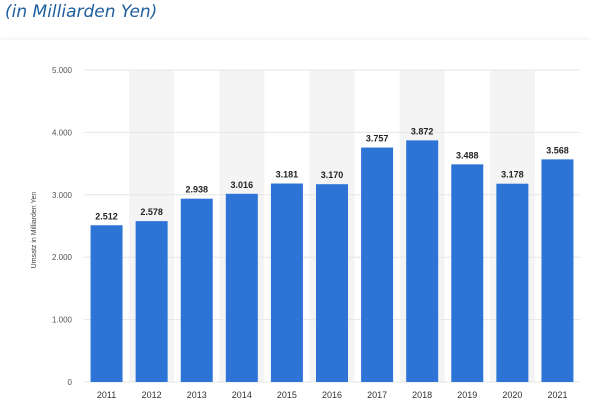  What do you see at coordinates (377, 395) in the screenshot?
I see `x-tick-label: 2017` at bounding box center [377, 395].